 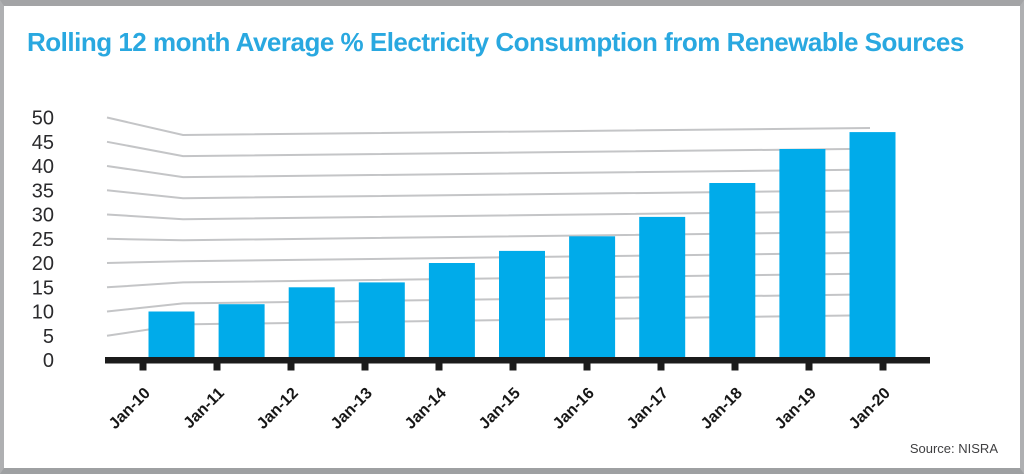 I want to click on x-axis-label-Jan-10: Jan-10, so click(x=130, y=409).